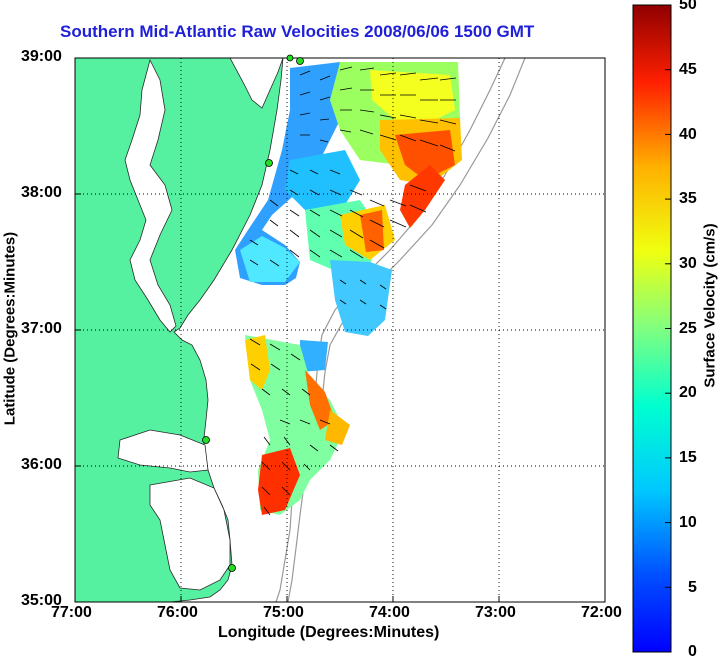 This screenshot has height=661, width=724. I want to click on y-tick: 39:00, so click(41, 56).